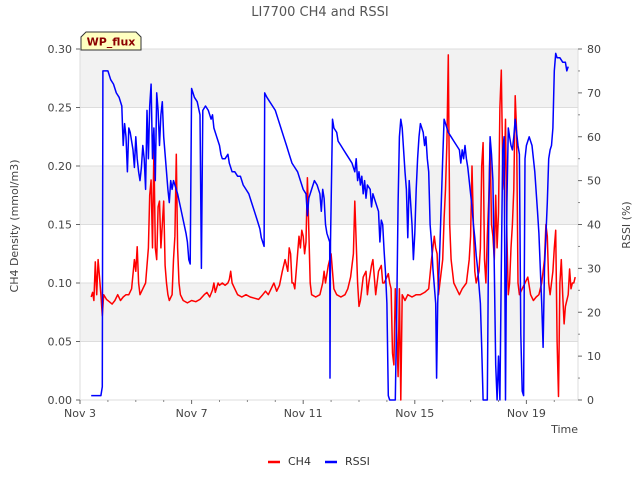 The height and width of the screenshot is (480, 640). Describe the element at coordinates (564, 429) in the screenshot. I see `x-axis-label: Time` at that location.